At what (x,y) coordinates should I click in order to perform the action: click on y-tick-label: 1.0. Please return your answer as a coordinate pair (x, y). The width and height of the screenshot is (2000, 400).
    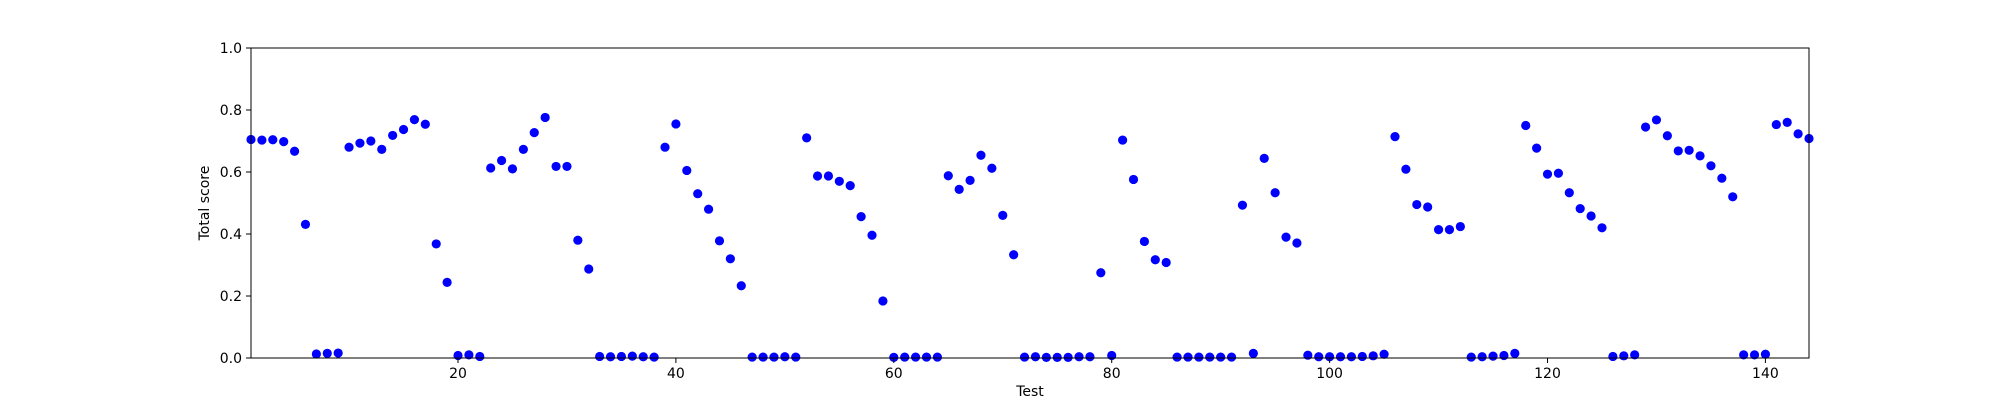
    Looking at the image, I should click on (231, 49).